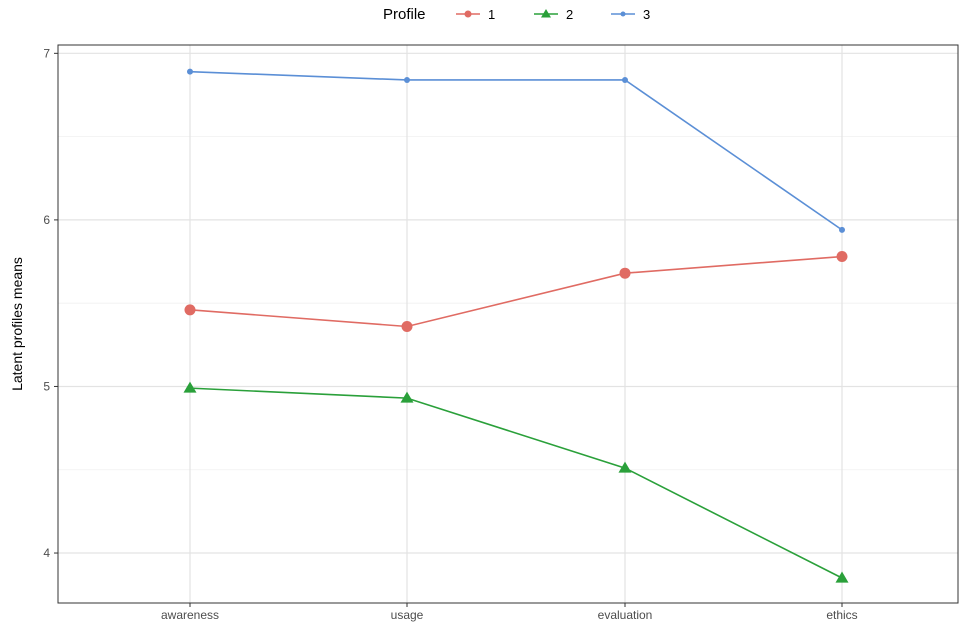  I want to click on x-tick-label: awareness, so click(190, 615).